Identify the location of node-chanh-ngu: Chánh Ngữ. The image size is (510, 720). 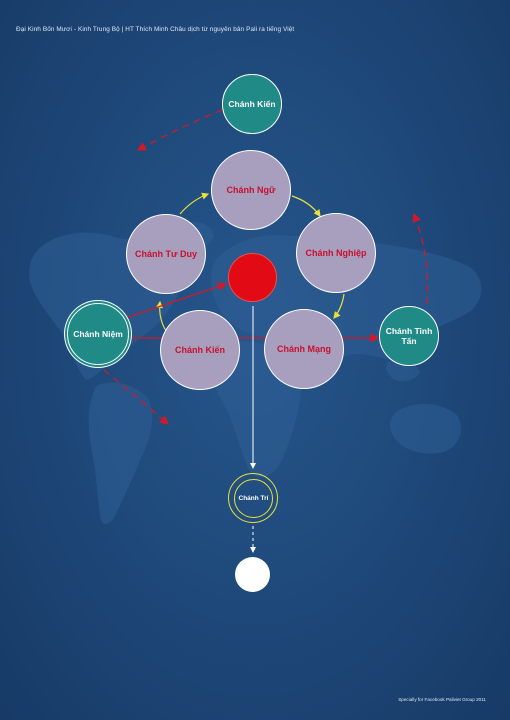
(251, 190).